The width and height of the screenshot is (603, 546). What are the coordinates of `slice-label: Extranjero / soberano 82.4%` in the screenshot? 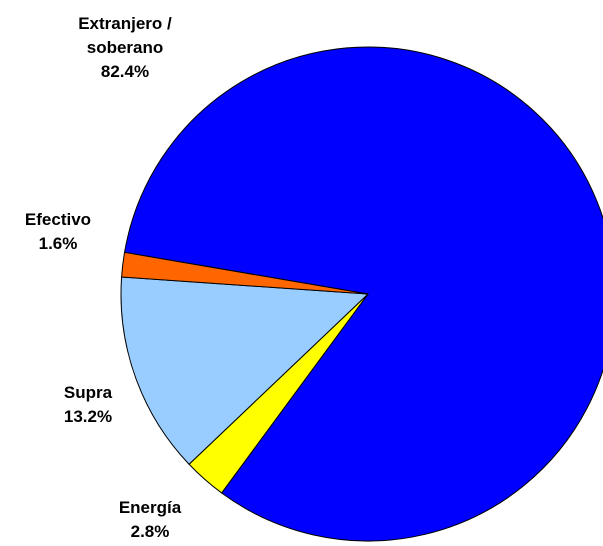 It's located at (125, 48).